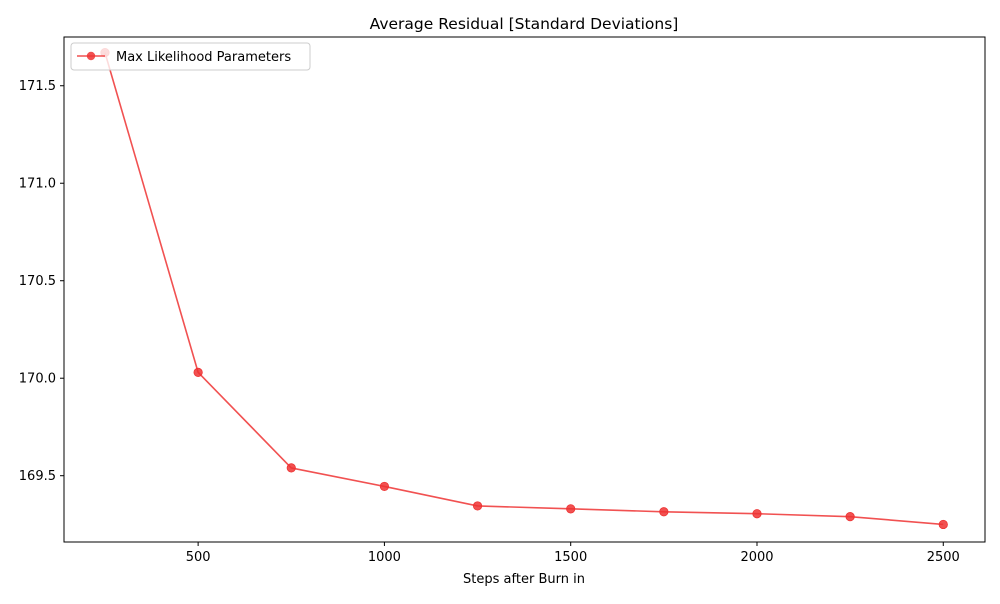 Image resolution: width=1000 pixels, height=604 pixels. Describe the element at coordinates (37, 86) in the screenshot. I see `y-tick-label: 171.5` at that location.